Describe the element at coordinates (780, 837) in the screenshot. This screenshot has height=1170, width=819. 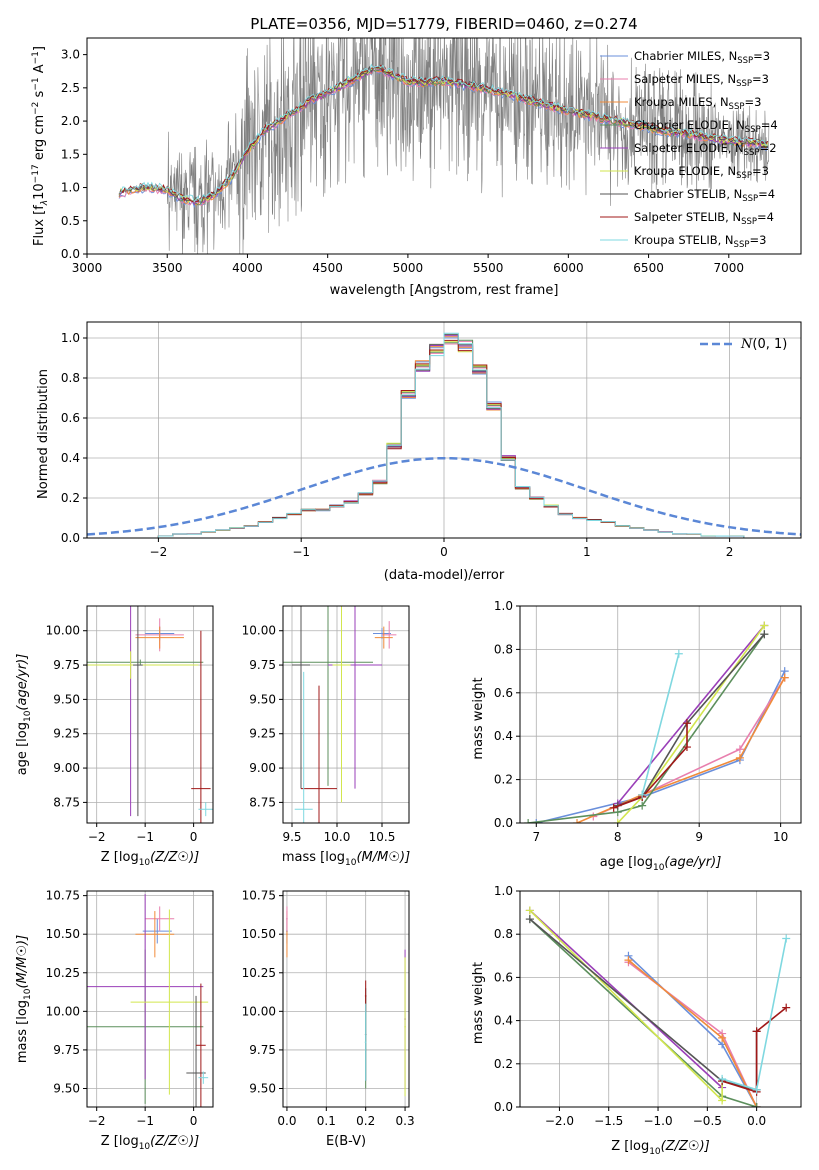
I see `x-tick-label: 10` at that location.